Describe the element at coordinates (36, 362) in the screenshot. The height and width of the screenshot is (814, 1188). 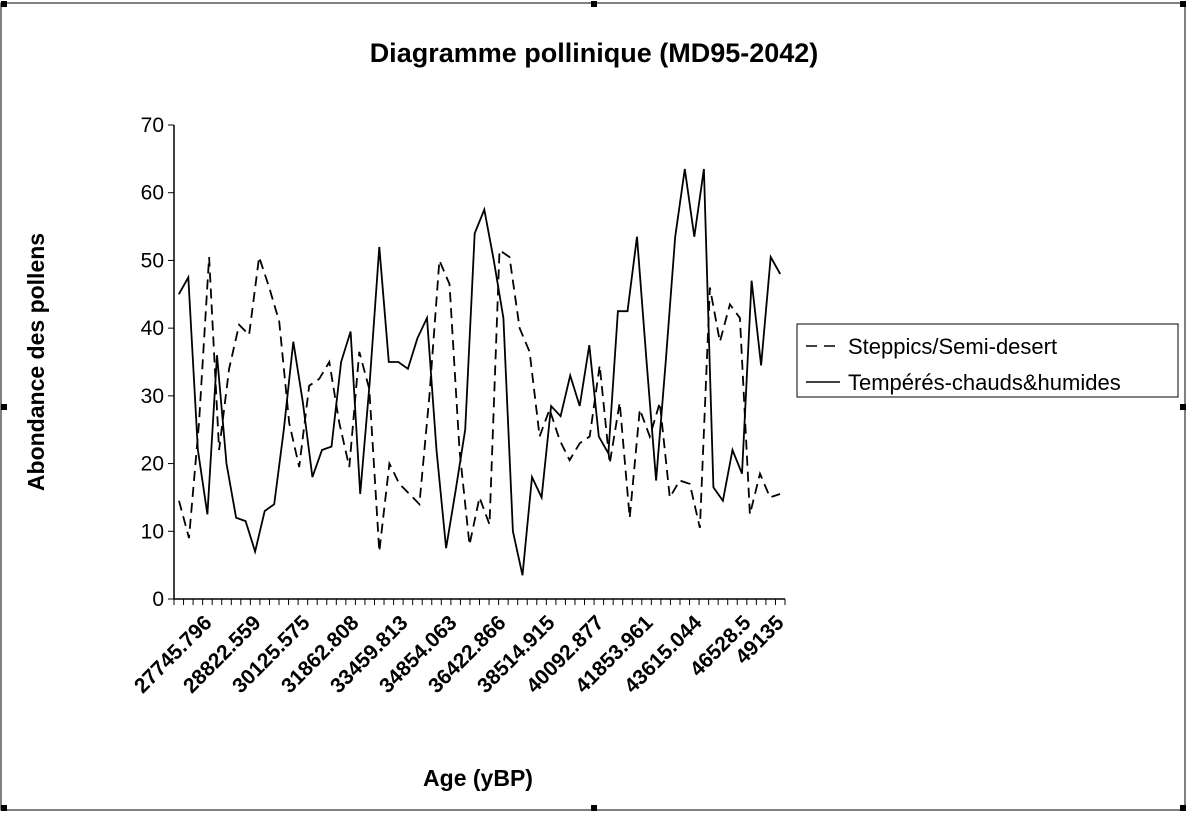
I see `y-axis-title: Abondance des pollens` at that location.